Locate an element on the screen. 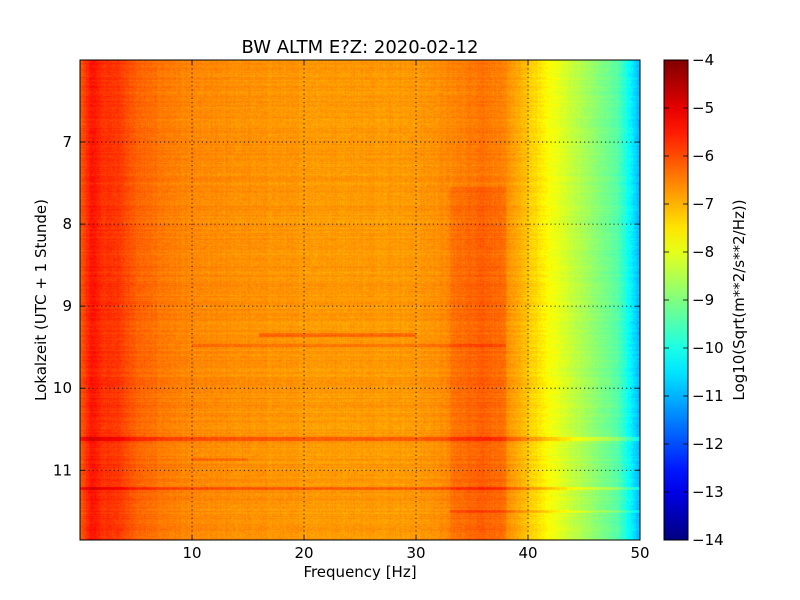  x-tick-label: 20 is located at coordinates (303, 553).